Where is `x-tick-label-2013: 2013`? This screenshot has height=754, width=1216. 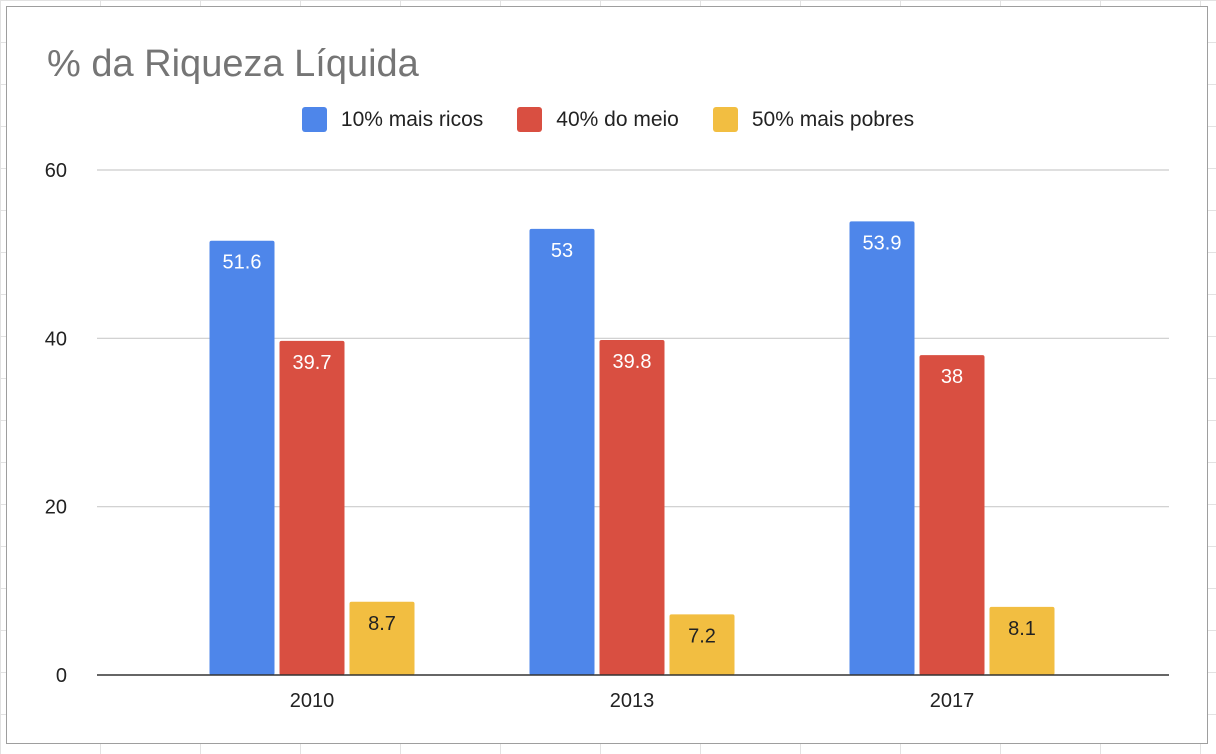 x-tick-label-2013: 2013 is located at coordinates (632, 701).